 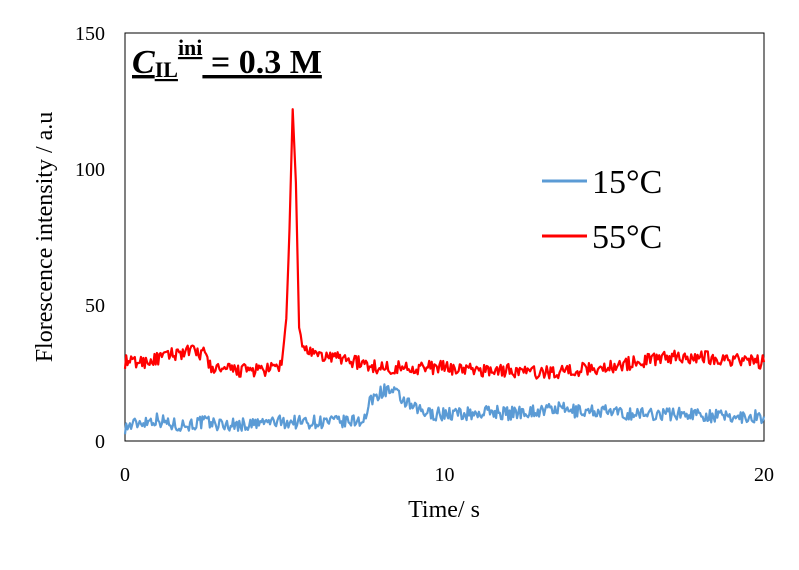 I want to click on series-line, so click(x=444, y=409).